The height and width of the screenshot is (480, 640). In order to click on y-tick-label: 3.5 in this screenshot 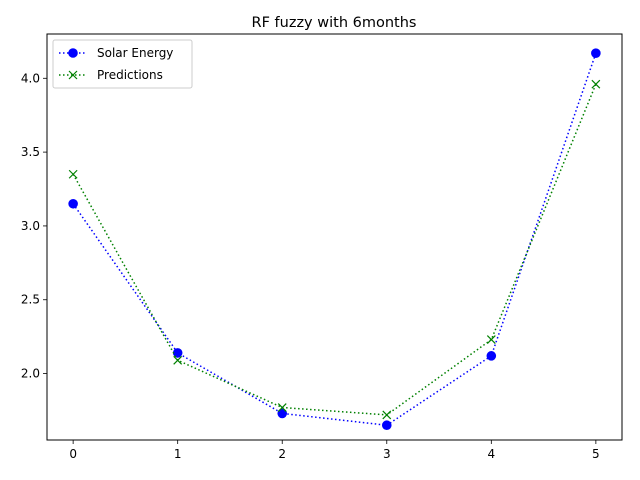, I will do `click(30, 152)`.